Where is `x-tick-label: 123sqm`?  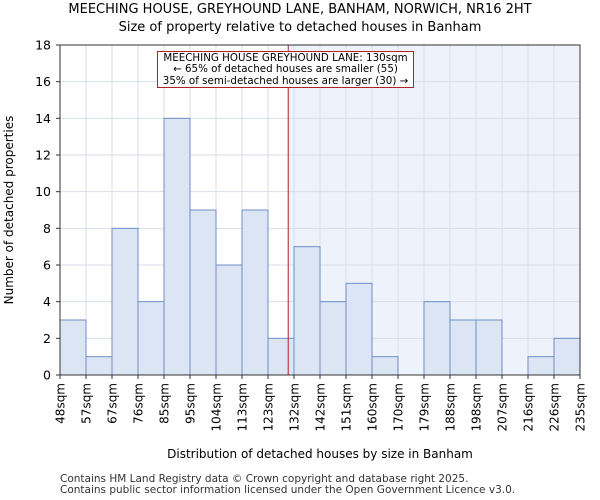
x-tick-label: 123sqm is located at coordinates (269, 407).